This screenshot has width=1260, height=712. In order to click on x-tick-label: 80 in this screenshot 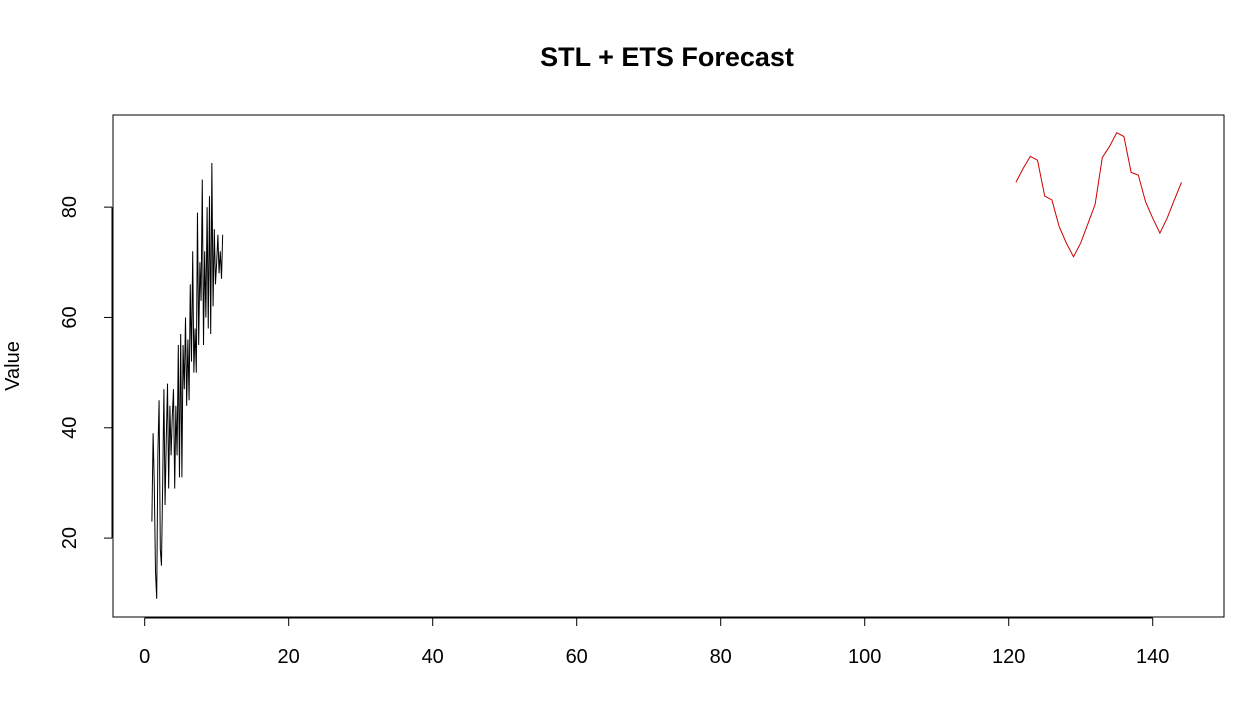, I will do `click(721, 657)`.